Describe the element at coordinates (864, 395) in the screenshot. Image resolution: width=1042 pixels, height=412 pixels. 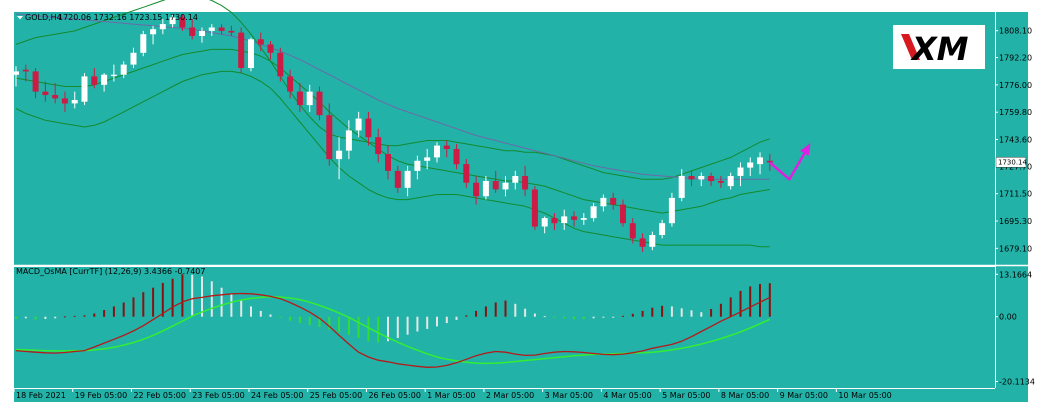
I see `time-tick-label: 10 Mar 05:00` at that location.